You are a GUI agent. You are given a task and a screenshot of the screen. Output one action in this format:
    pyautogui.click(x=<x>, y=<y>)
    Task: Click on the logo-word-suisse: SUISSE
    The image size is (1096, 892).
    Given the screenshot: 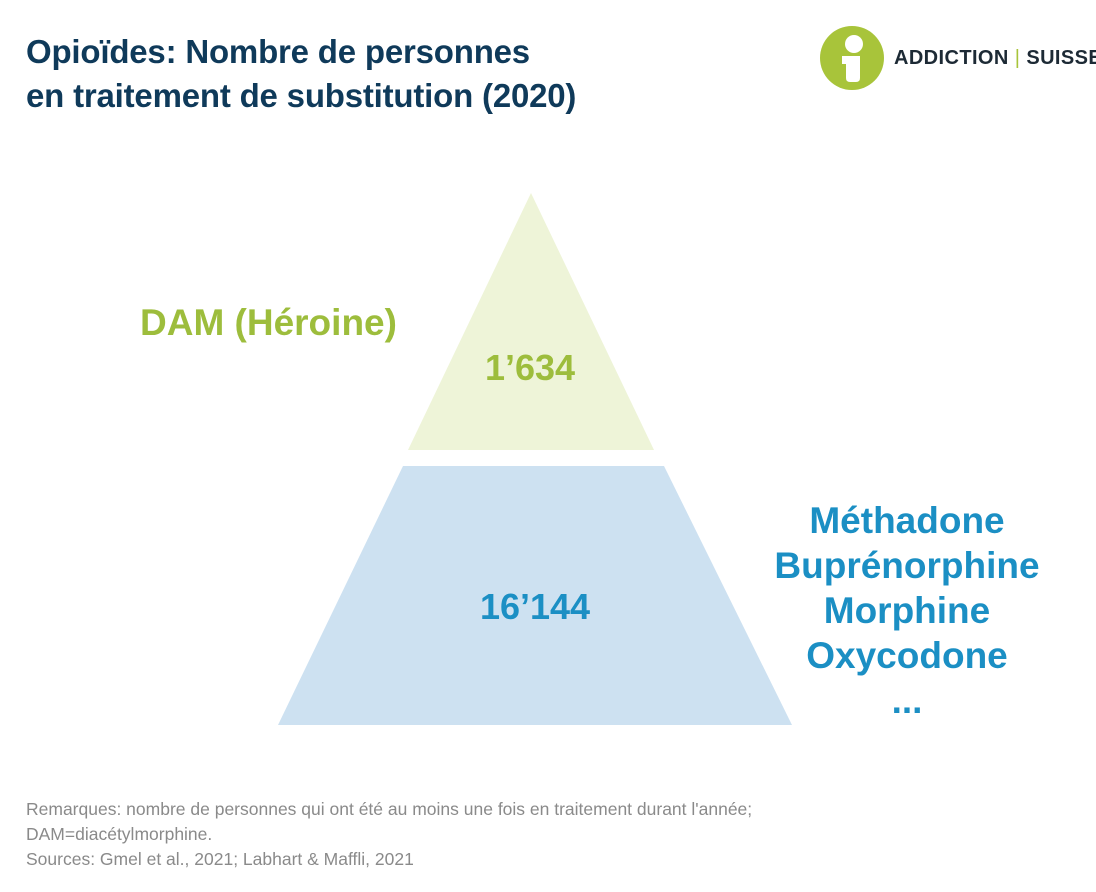 What is the action you would take?
    pyautogui.click(x=1061, y=58)
    